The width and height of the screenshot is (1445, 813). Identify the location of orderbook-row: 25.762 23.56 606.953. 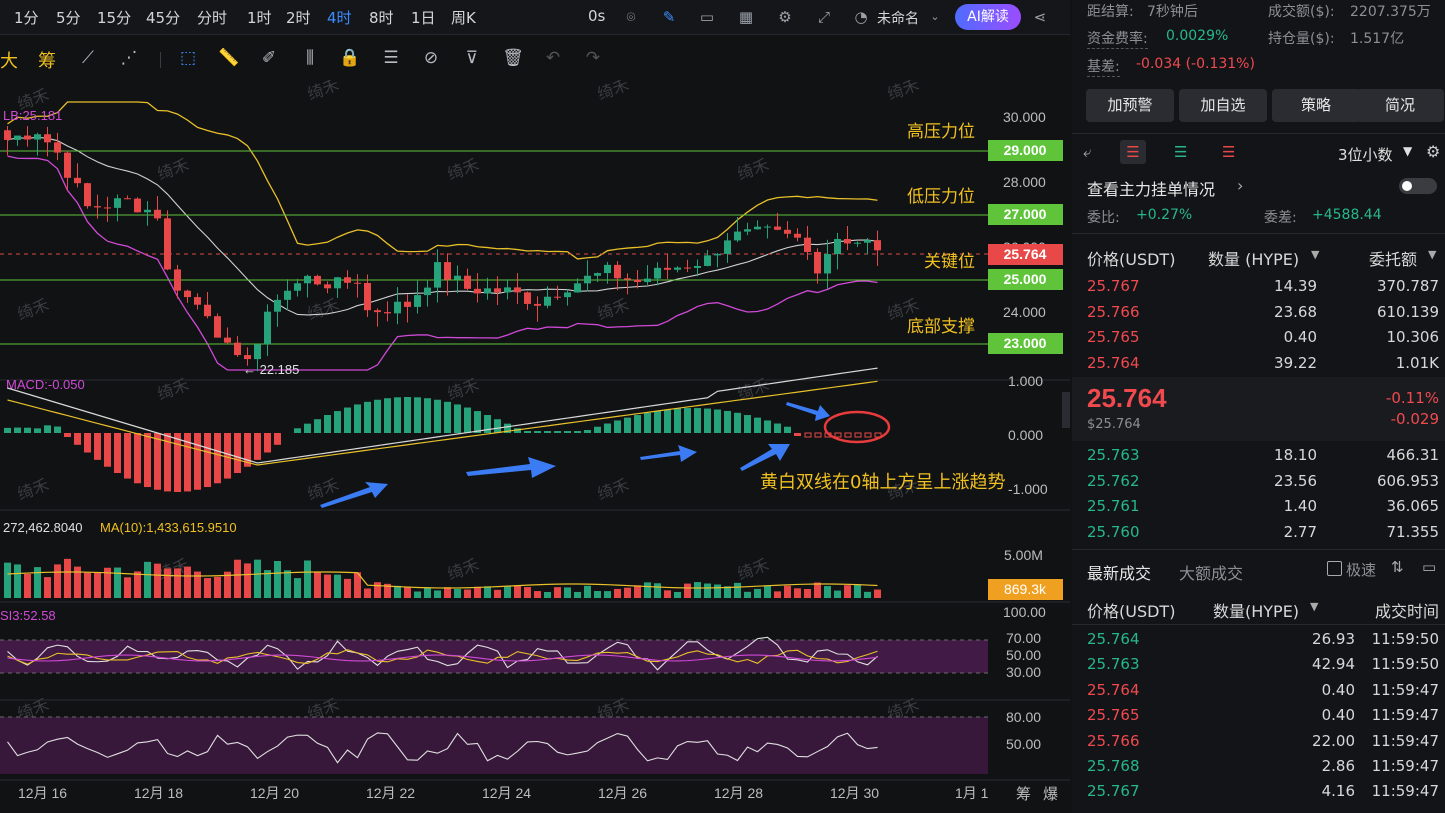
(1258, 481).